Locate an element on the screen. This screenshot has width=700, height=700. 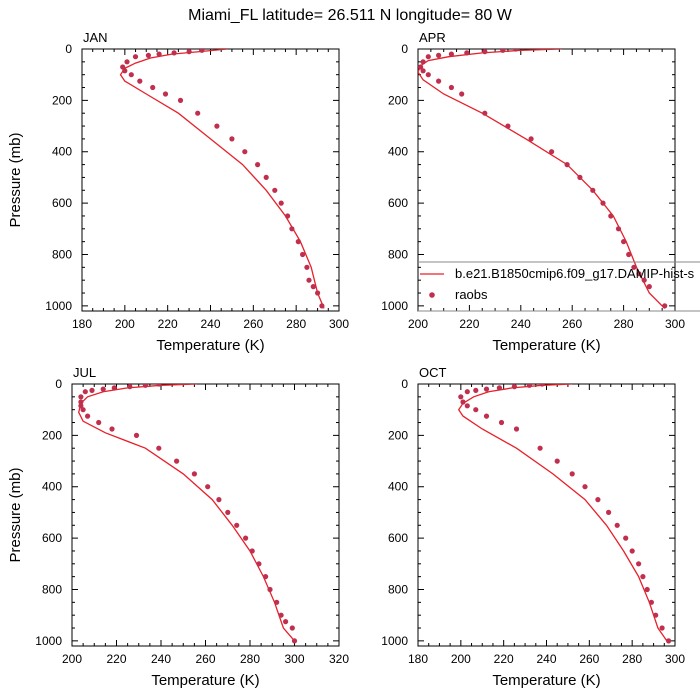
panel-title: JUL is located at coordinates (84, 372).